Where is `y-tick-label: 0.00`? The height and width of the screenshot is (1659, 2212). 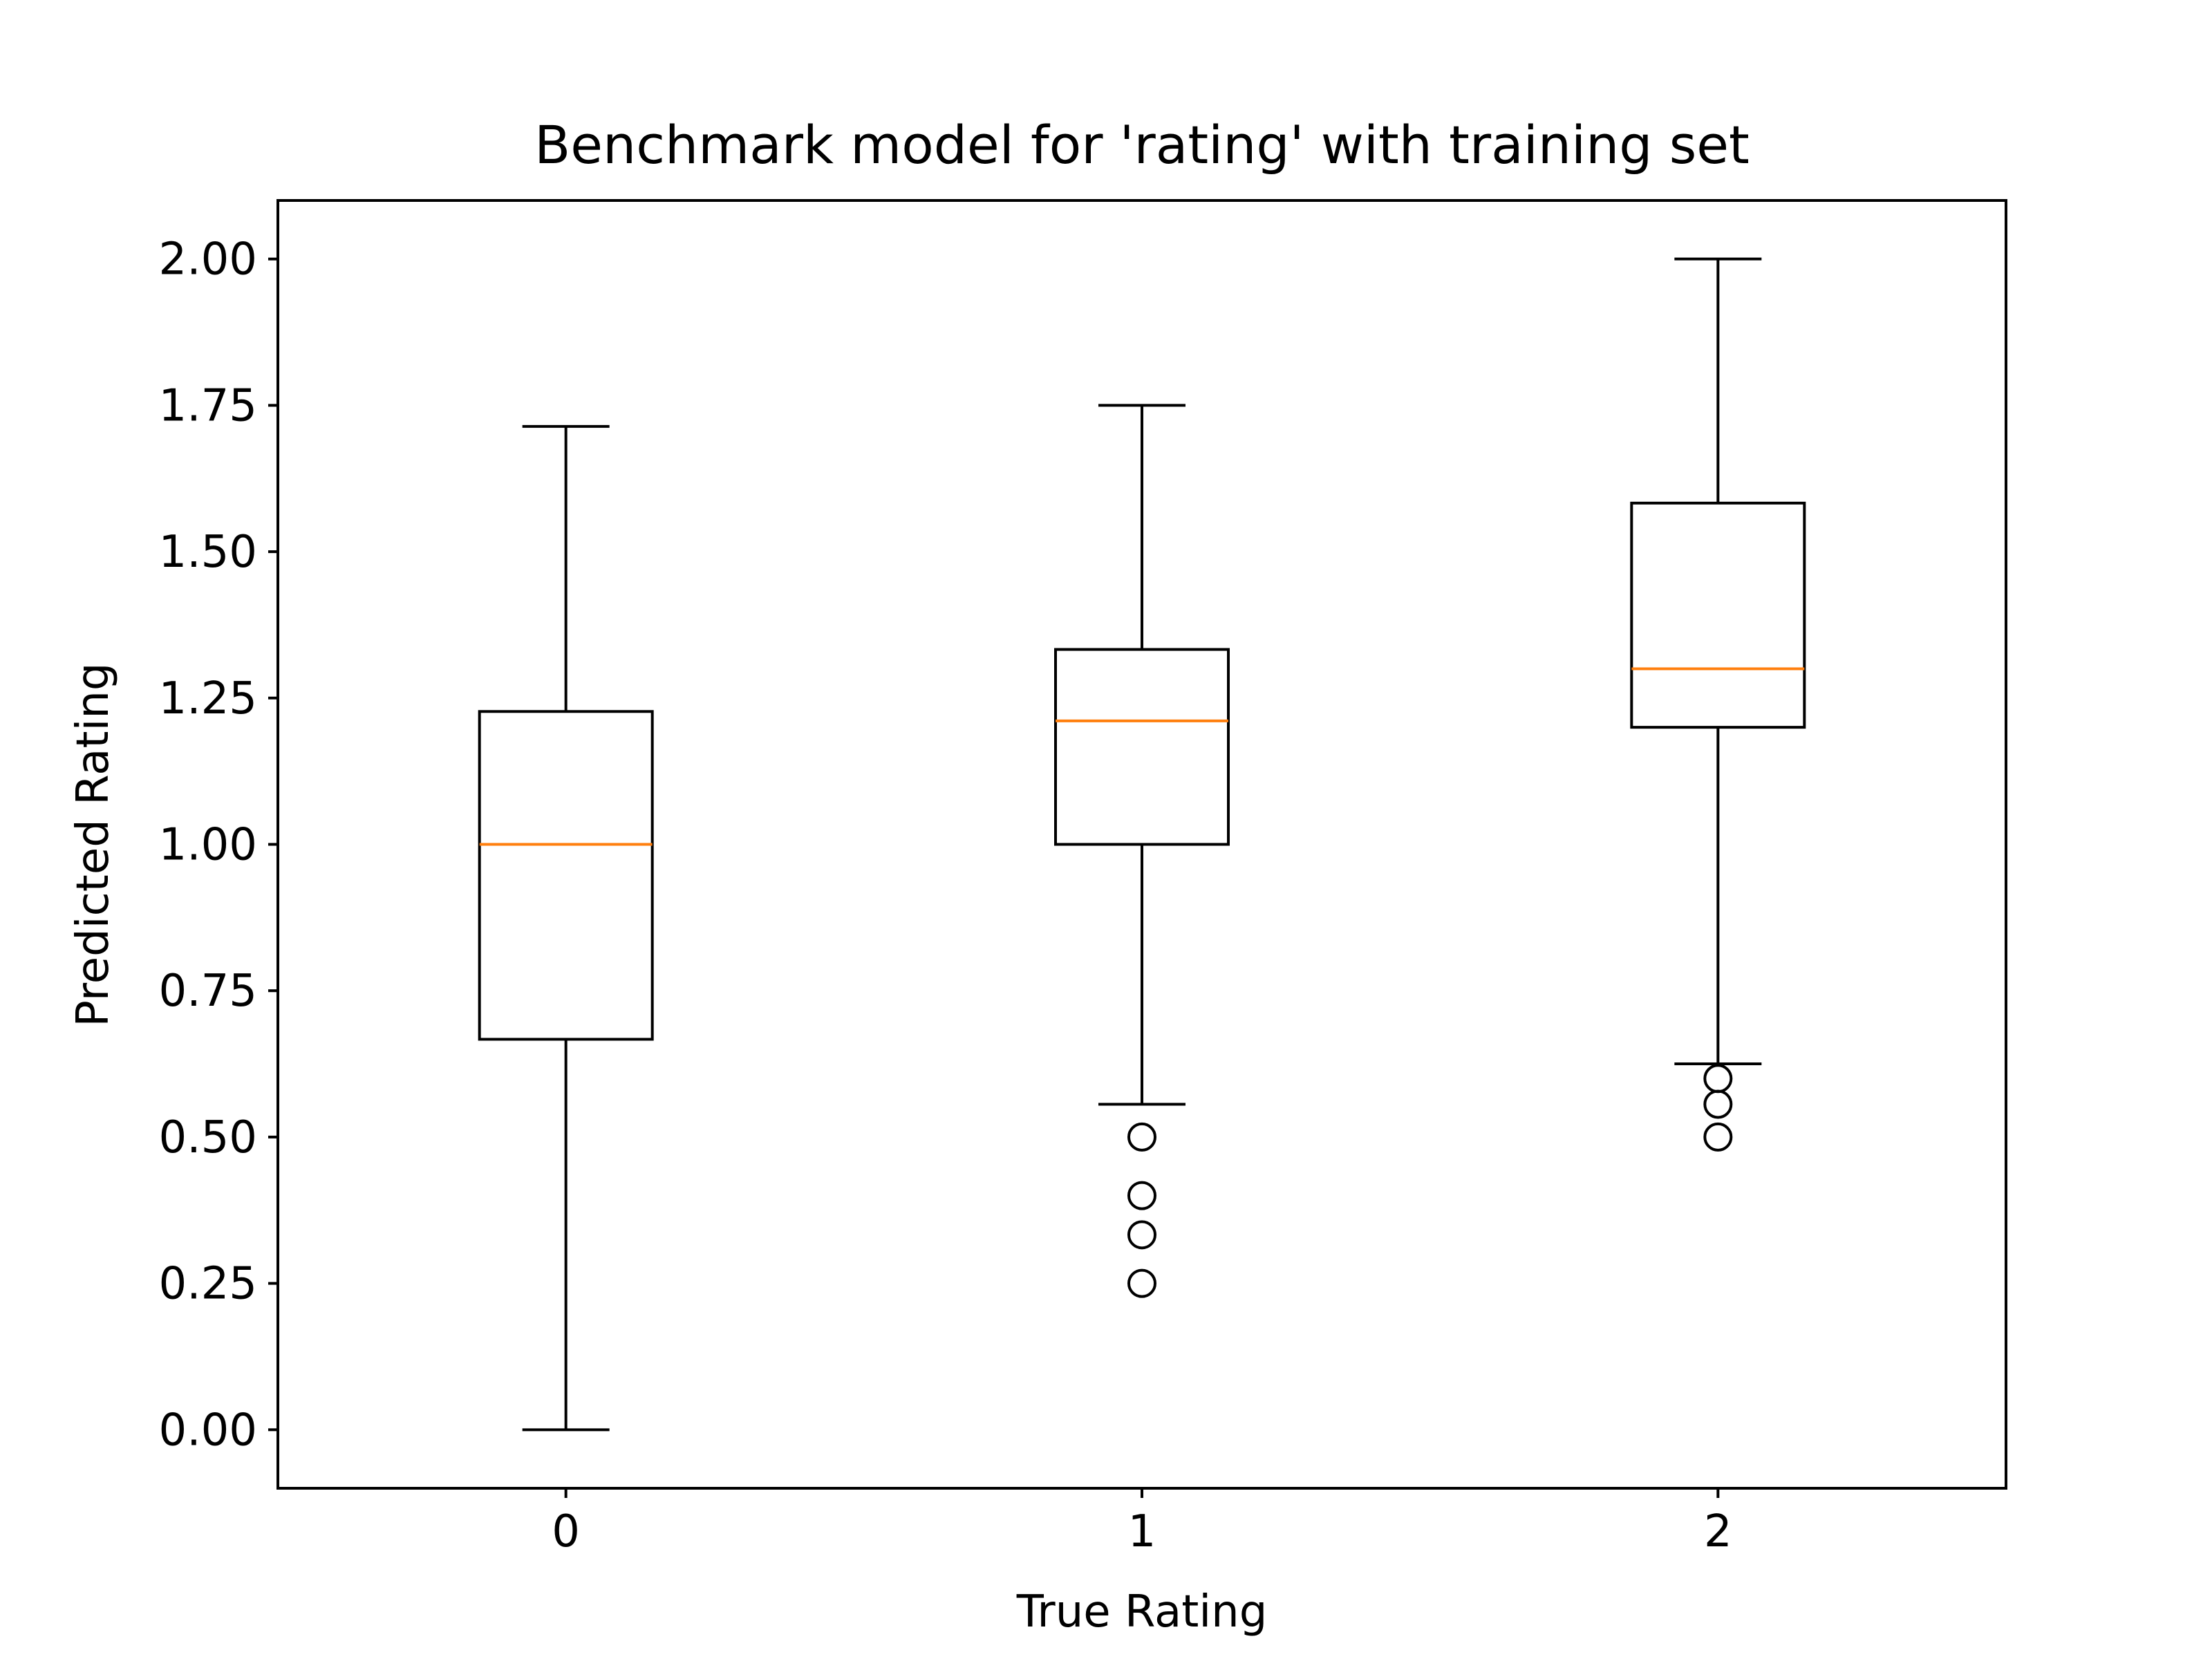 y-tick-label: 0.00 is located at coordinates (208, 1431).